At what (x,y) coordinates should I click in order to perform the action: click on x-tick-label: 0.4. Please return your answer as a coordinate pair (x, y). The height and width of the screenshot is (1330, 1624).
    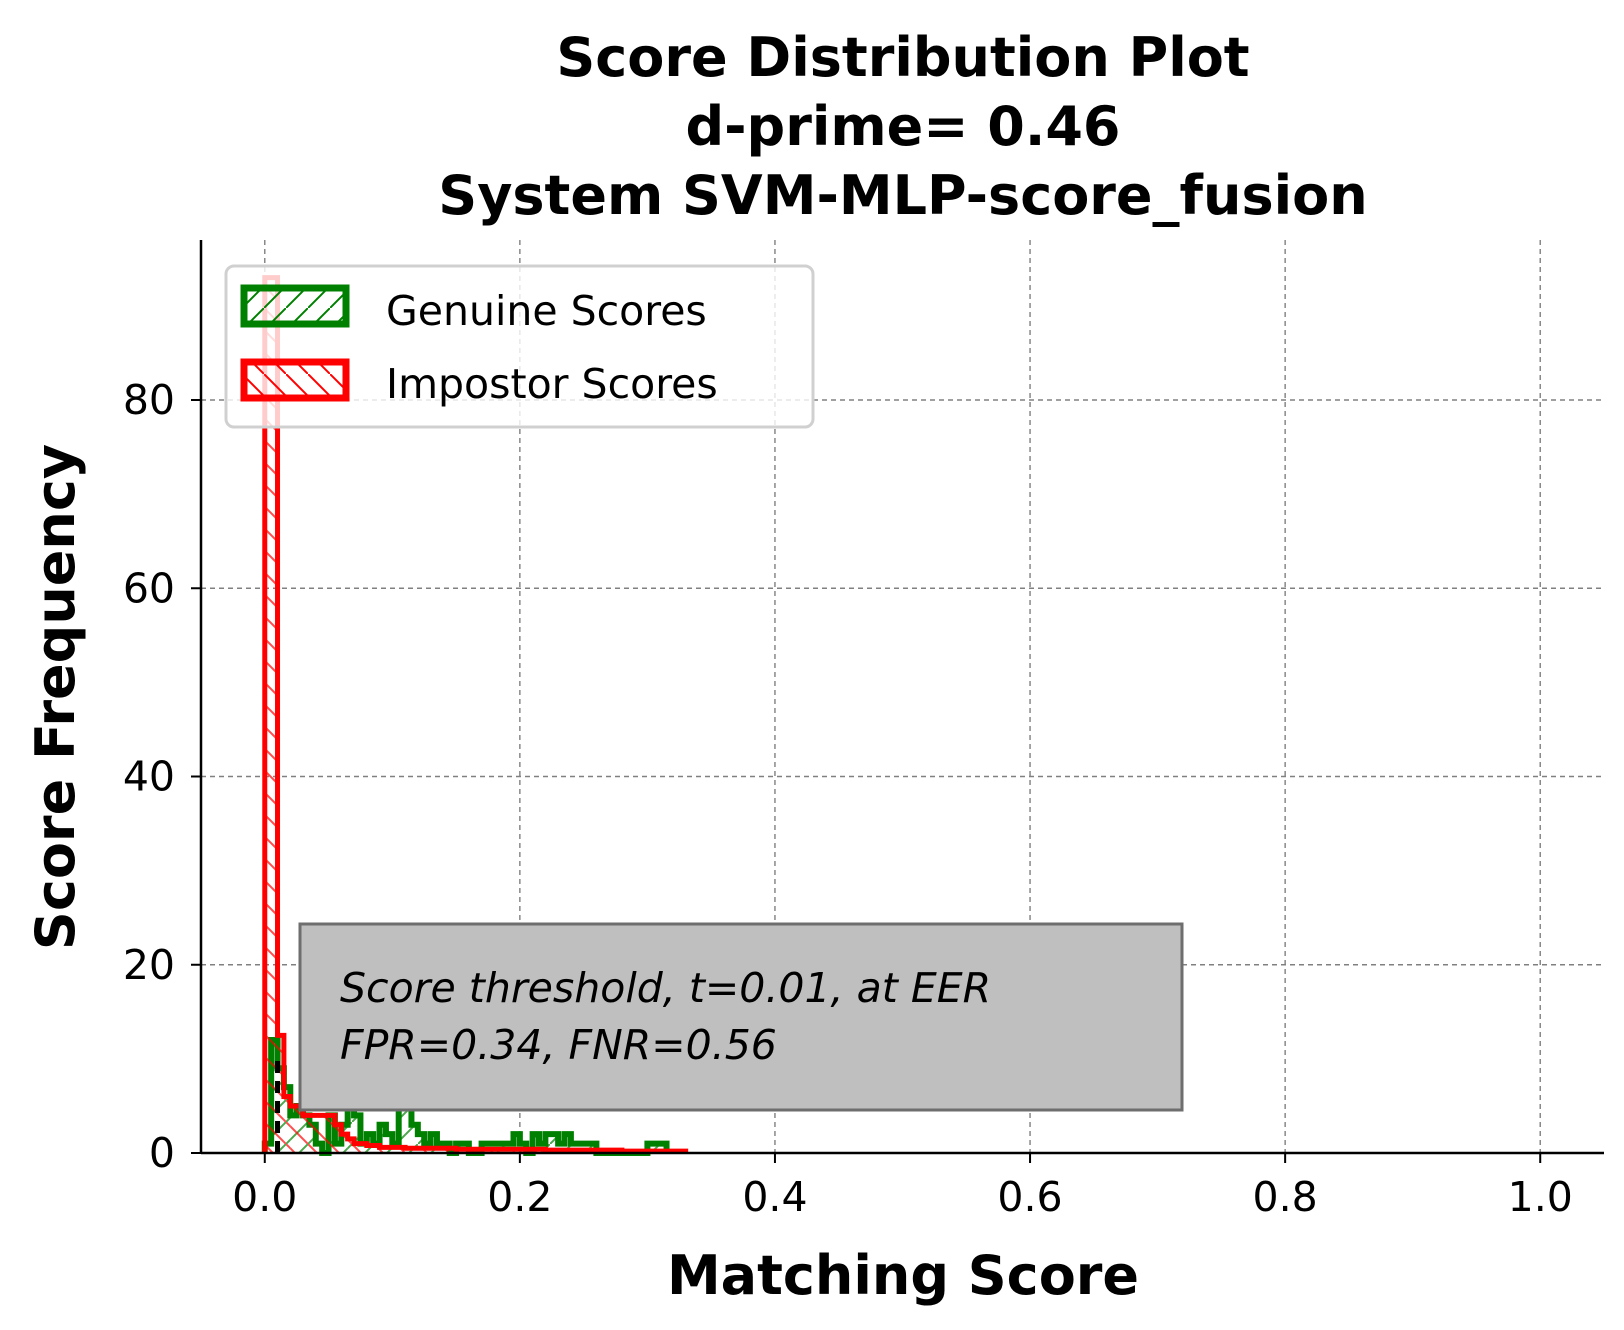
    Looking at the image, I should click on (774, 1197).